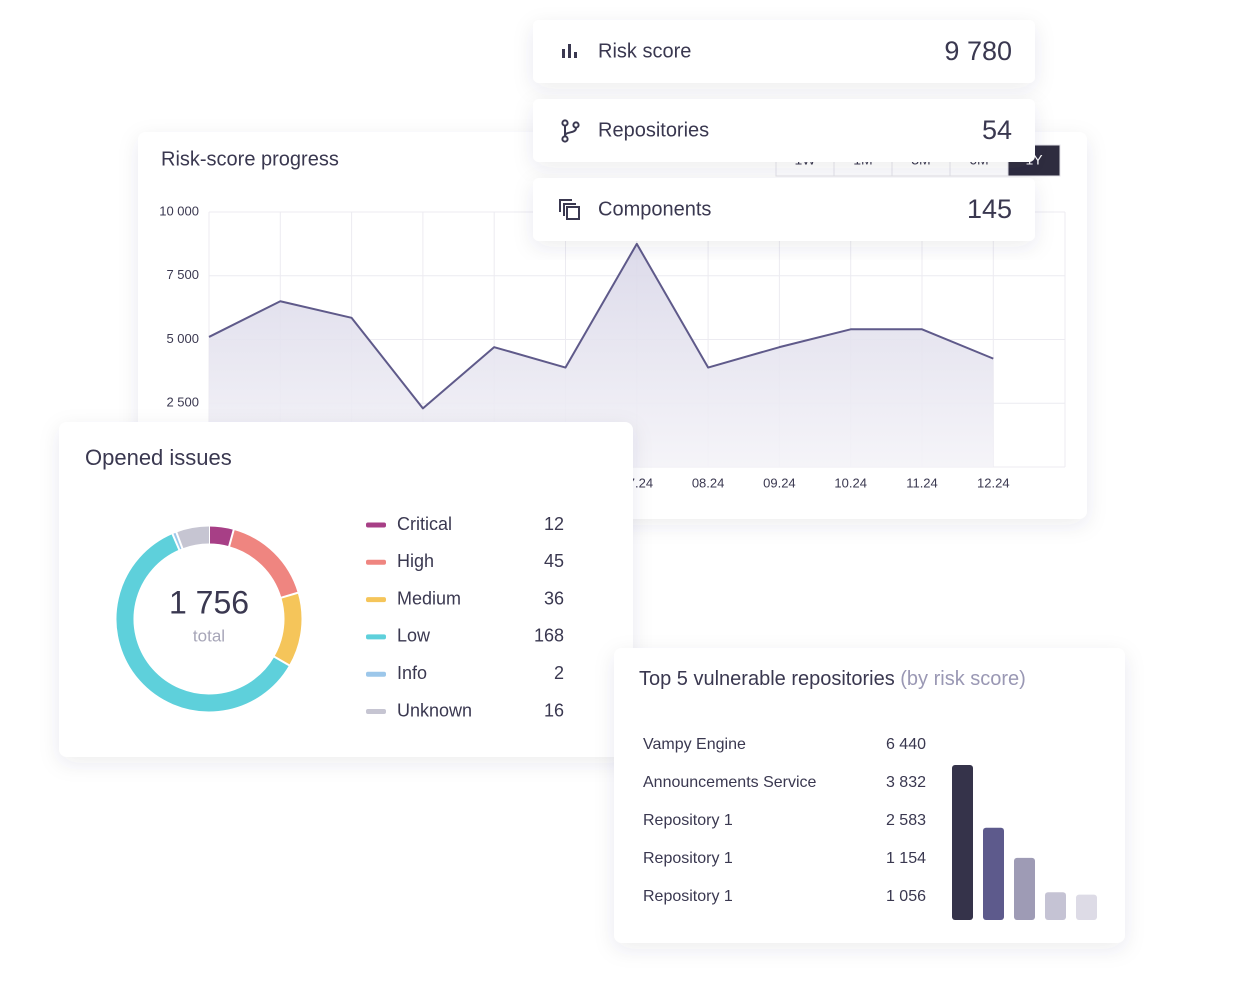 The image size is (1238, 992). Describe the element at coordinates (554, 561) in the screenshot. I see `legend-value: 45` at that location.